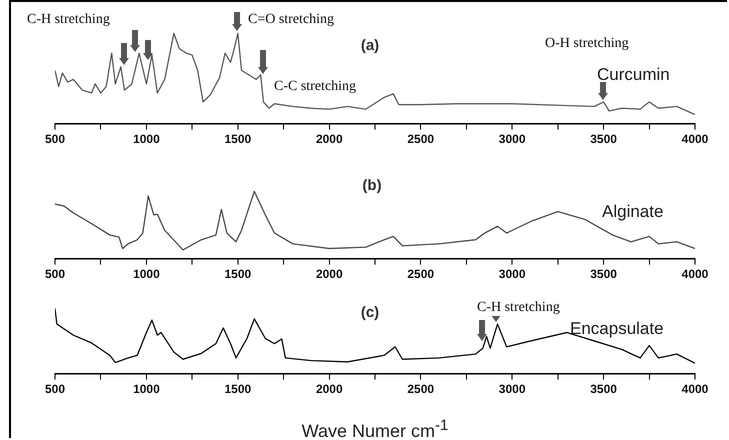 The height and width of the screenshot is (440, 729). What do you see at coordinates (370, 312) in the screenshot?
I see `chart-title: (c)` at bounding box center [370, 312].